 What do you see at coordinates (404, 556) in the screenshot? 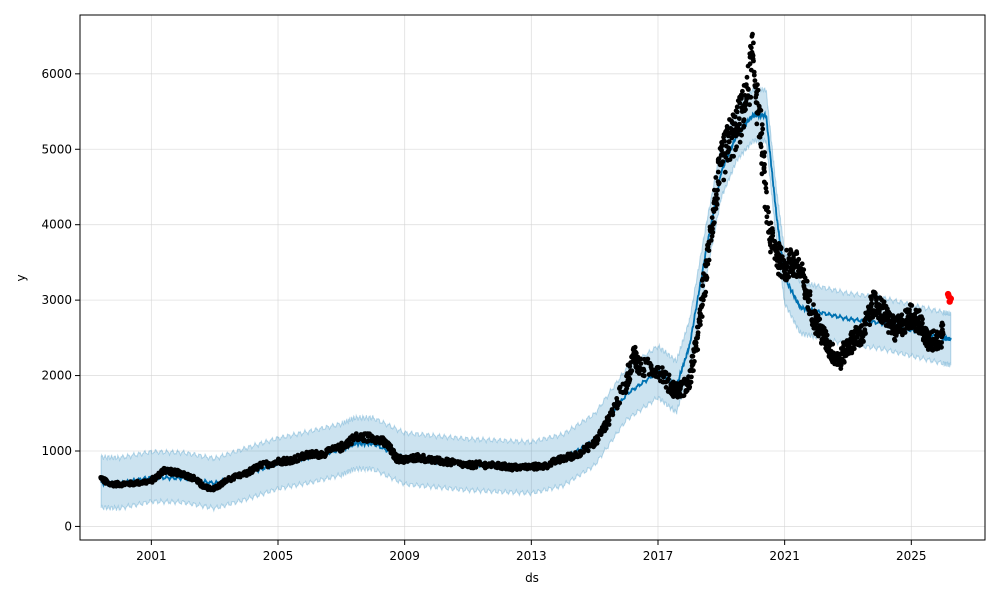
I see `x-tick-label: 2009` at bounding box center [404, 556].